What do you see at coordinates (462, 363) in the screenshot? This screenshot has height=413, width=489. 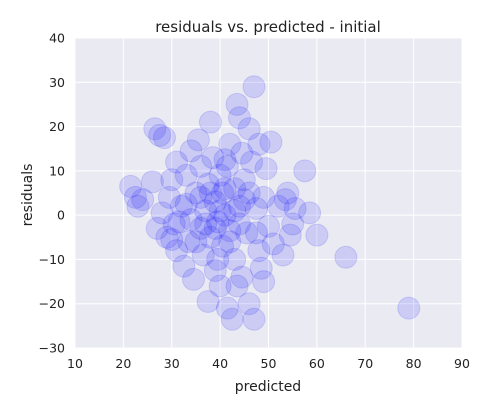 I see `x-tick-label: 90` at bounding box center [462, 363].